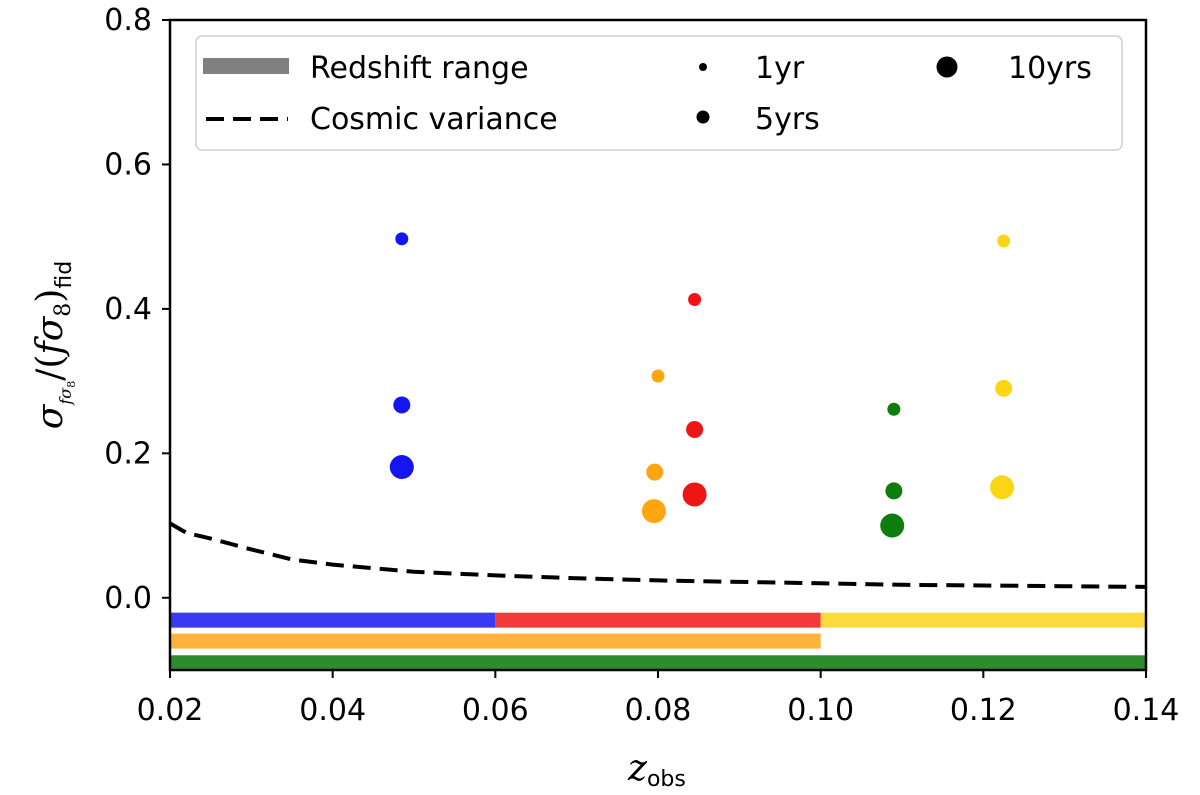 This screenshot has width=1200, height=795. I want to click on x-axis-ticks: 0.02 0.04 0.06 0.08 0.10 0.12 0.14, so click(658, 699).